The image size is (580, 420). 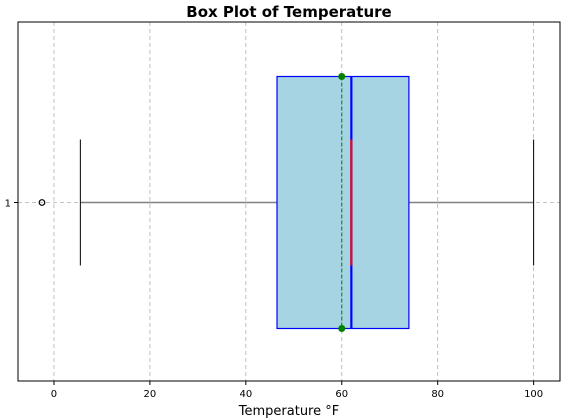 I want to click on y-tick-label: 1, so click(x=8, y=204).